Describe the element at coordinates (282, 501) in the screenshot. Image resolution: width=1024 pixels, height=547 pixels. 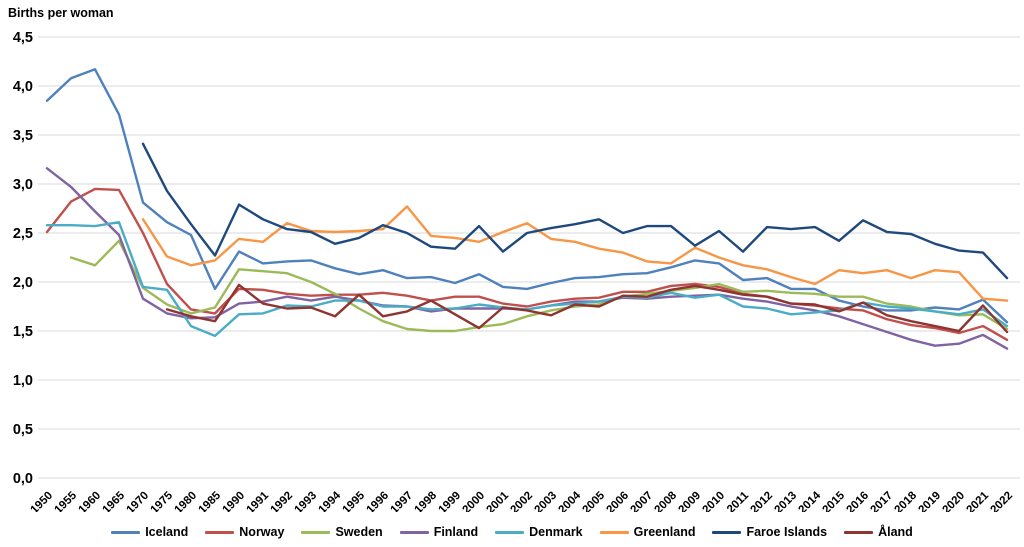
I see `x-axis-tick-label: 1992` at that location.